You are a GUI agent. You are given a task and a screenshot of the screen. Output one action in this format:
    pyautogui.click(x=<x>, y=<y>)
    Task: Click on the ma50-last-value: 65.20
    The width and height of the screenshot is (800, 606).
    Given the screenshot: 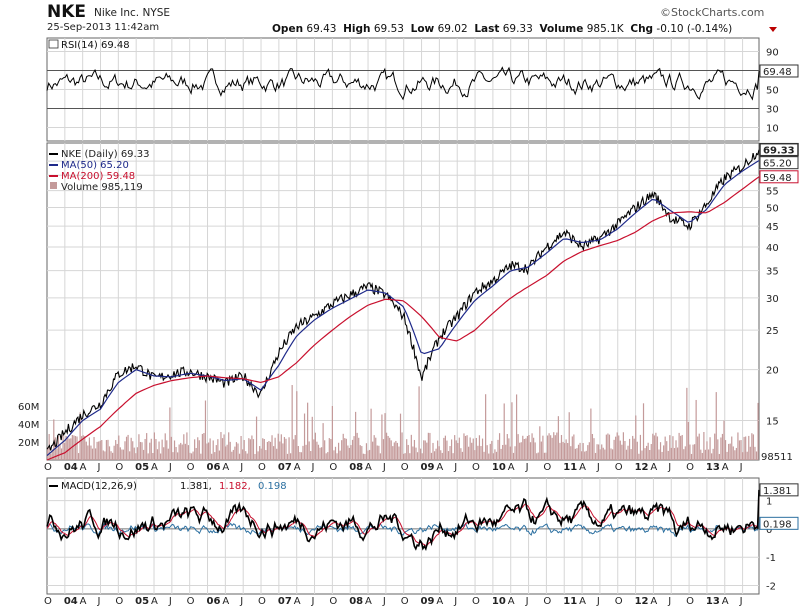 What is the action you would take?
    pyautogui.click(x=777, y=164)
    